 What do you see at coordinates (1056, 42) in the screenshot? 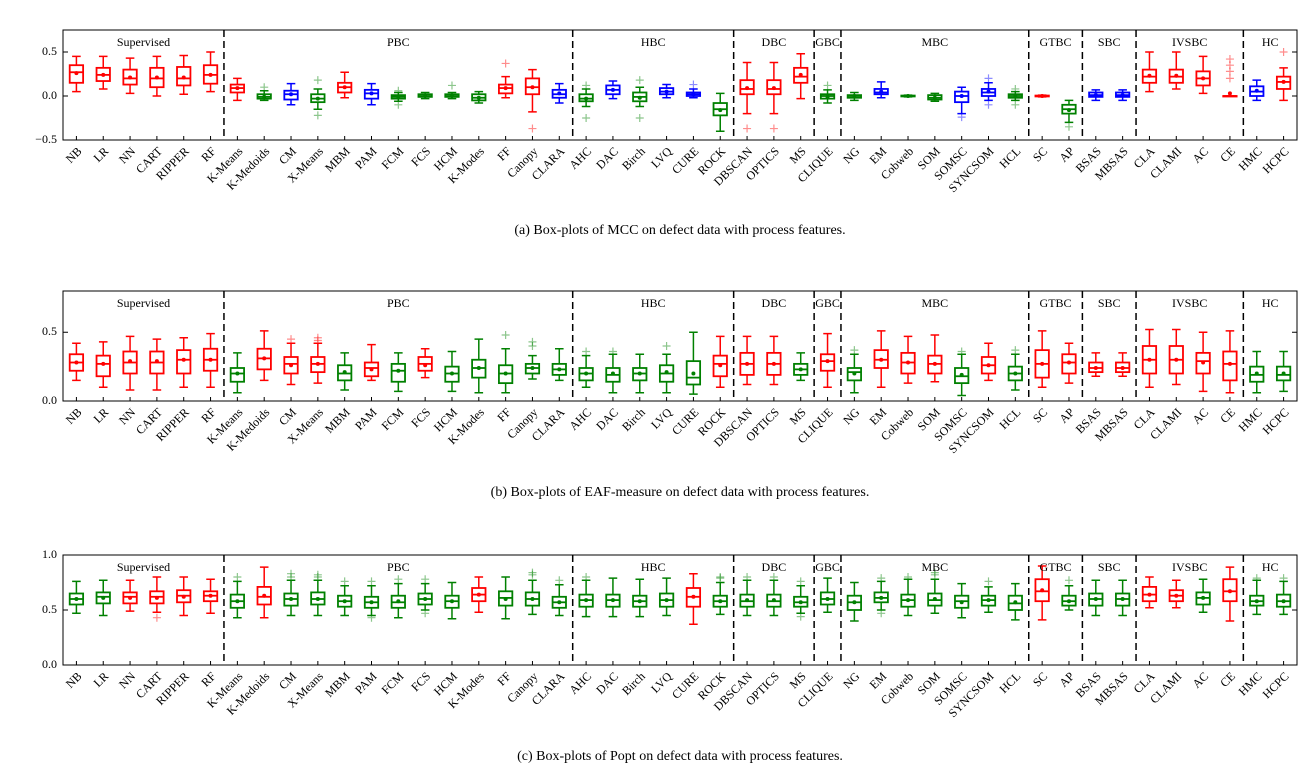
I see `group-label: GTBC` at bounding box center [1056, 42].